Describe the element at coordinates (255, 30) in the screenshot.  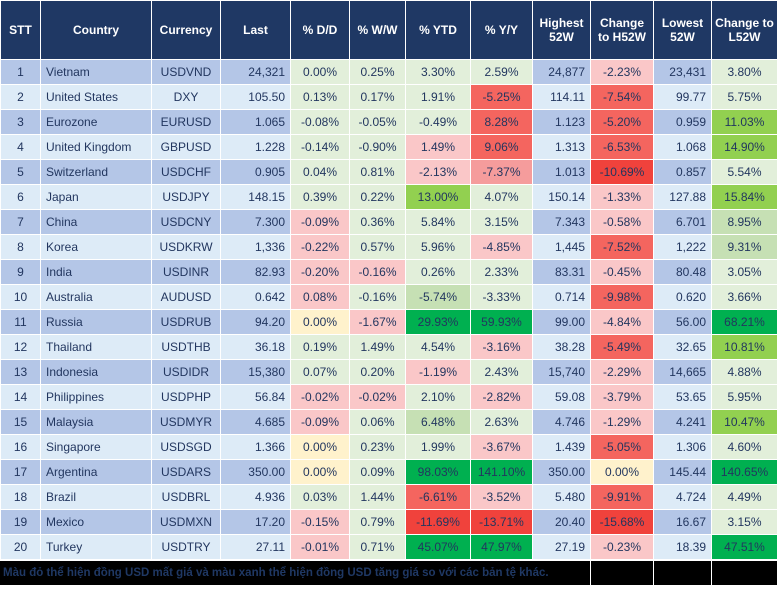
I see `column-header-last: Last` at that location.